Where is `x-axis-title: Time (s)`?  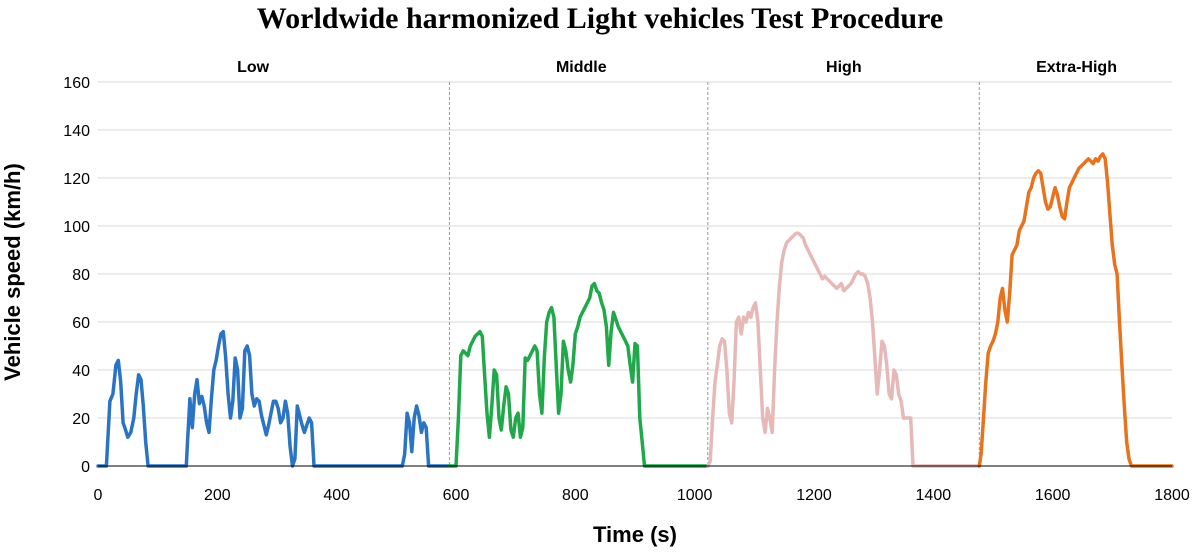
x-axis-title: Time (s) is located at coordinates (635, 534).